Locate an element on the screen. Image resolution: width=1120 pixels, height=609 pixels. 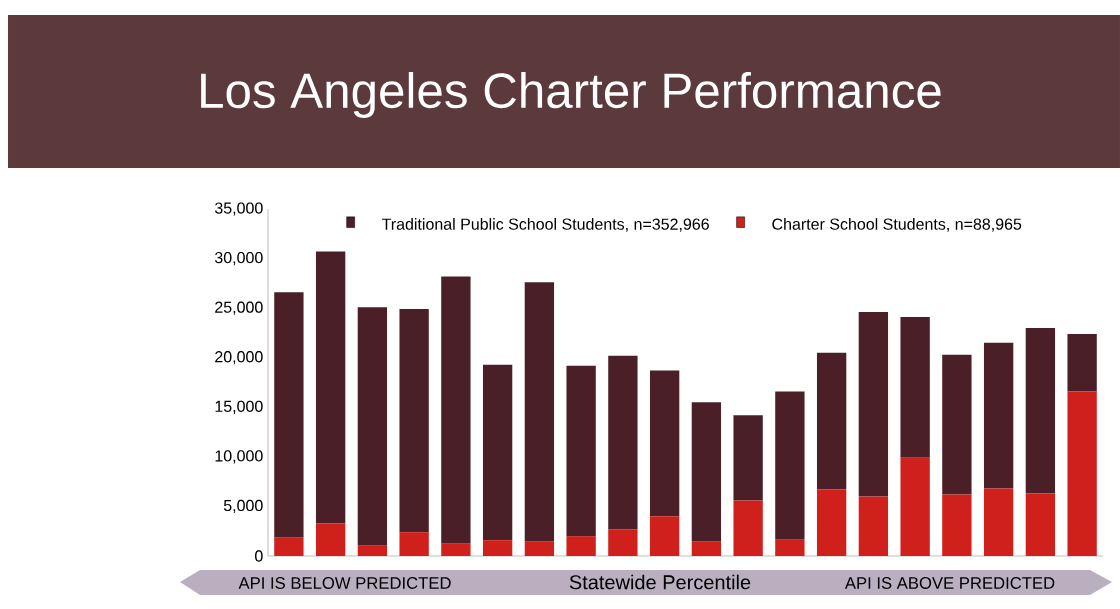
y-tick-label: 25,000 is located at coordinates (239, 308).